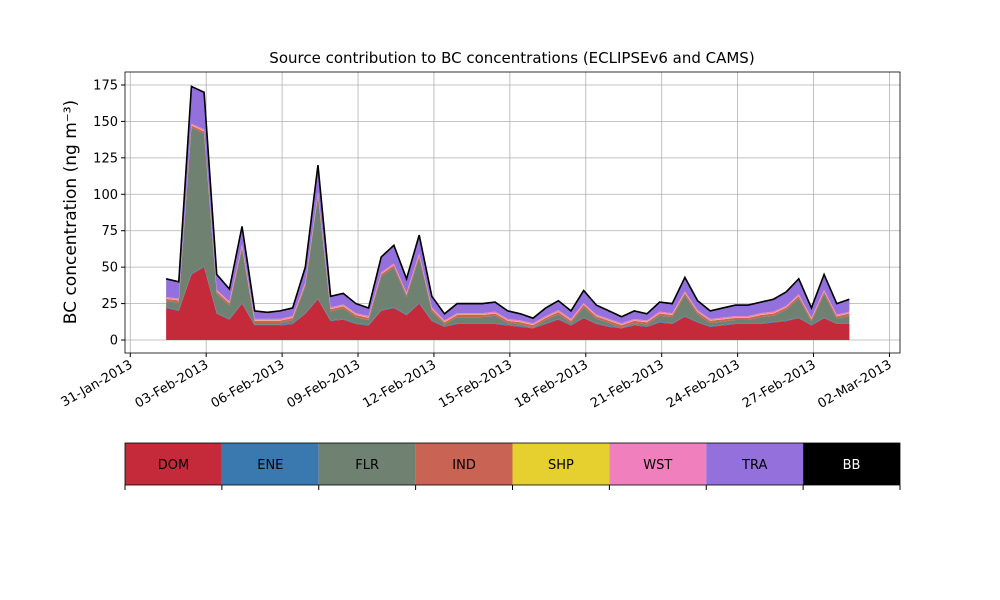  I want to click on legend-label: SHP, so click(561, 465).